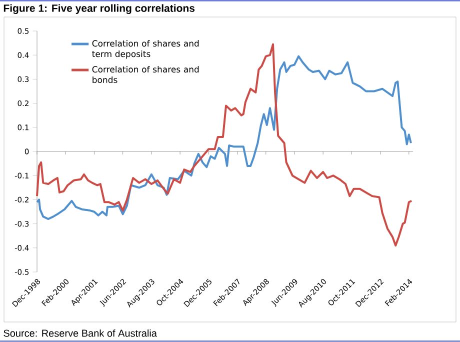  Describe the element at coordinates (99, 9) in the screenshot. I see `chart-title: Figure 1: Five year rolling correlations` at that location.